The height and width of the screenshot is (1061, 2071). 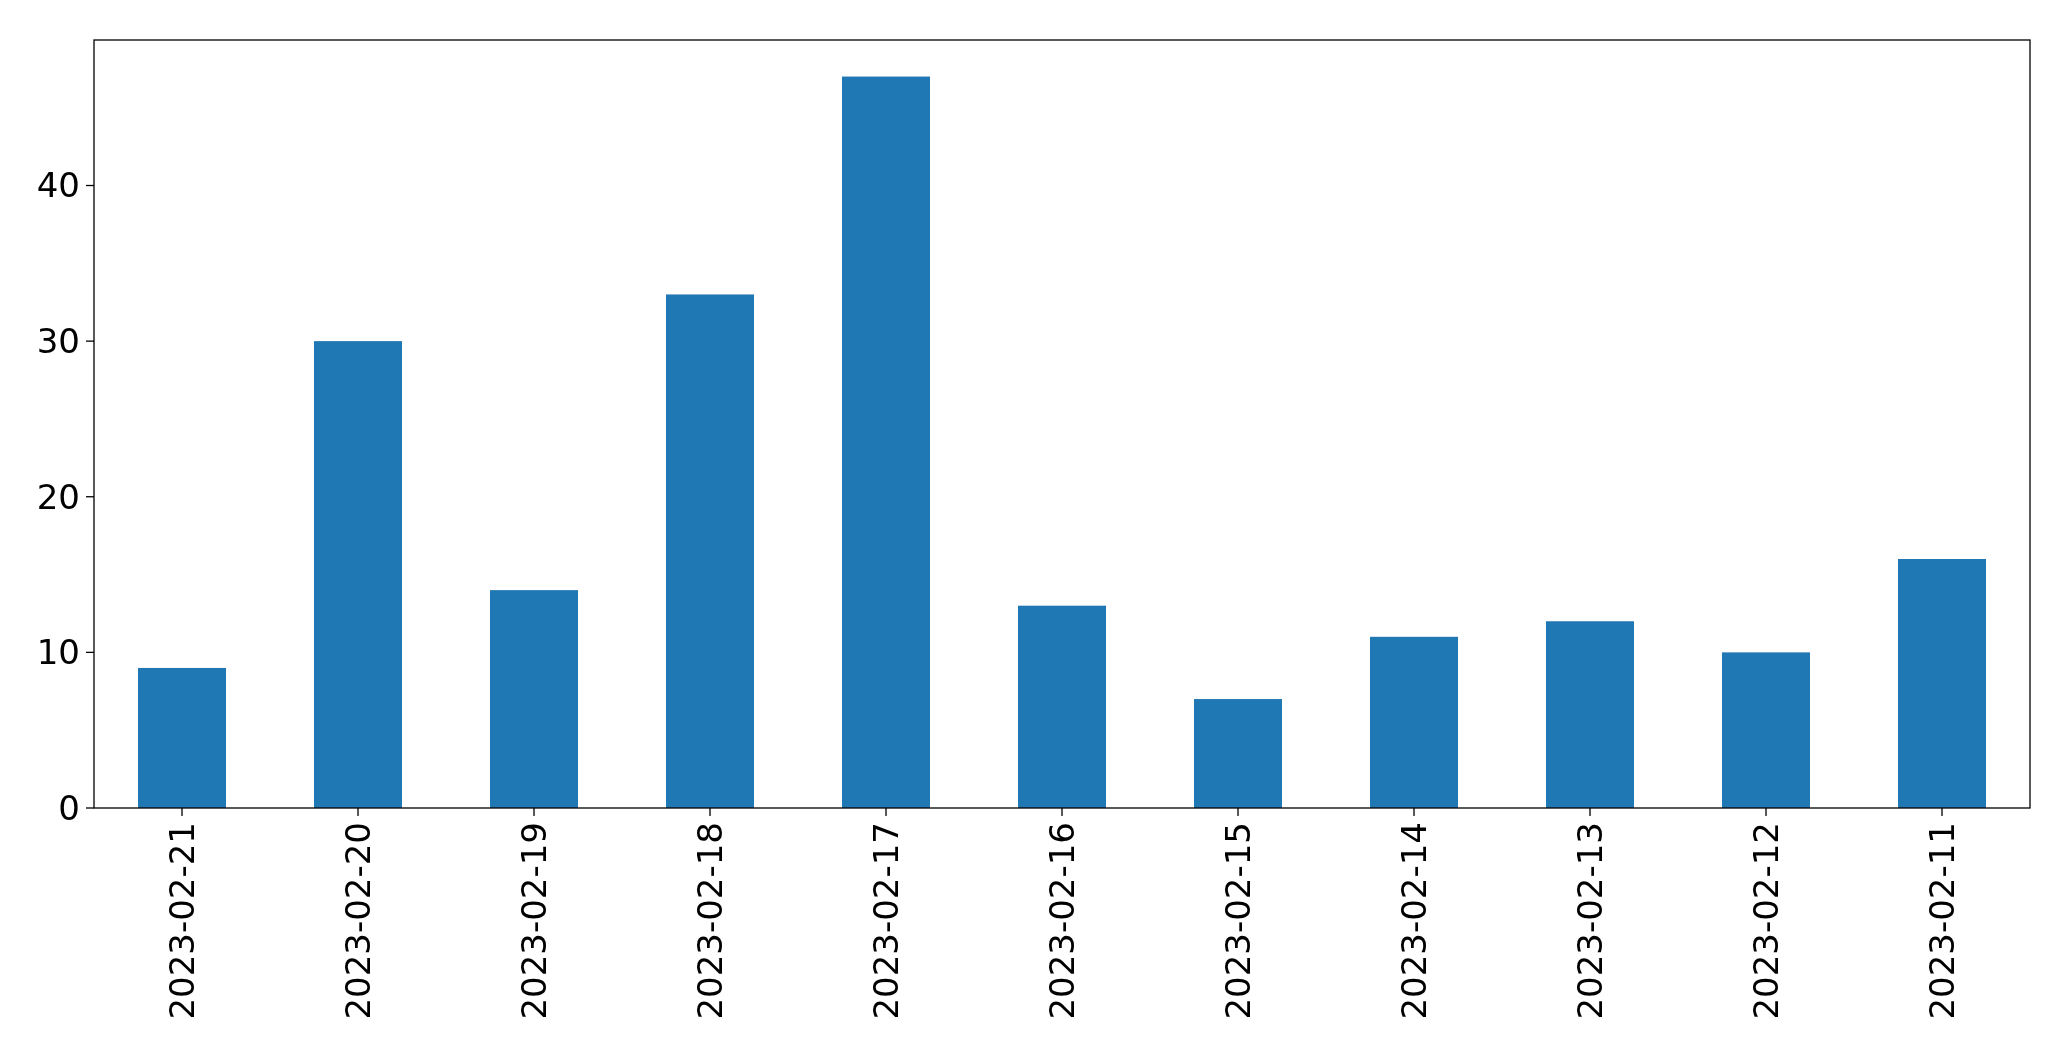 What do you see at coordinates (69, 807) in the screenshot?
I see `y-tick-label: 0` at bounding box center [69, 807].